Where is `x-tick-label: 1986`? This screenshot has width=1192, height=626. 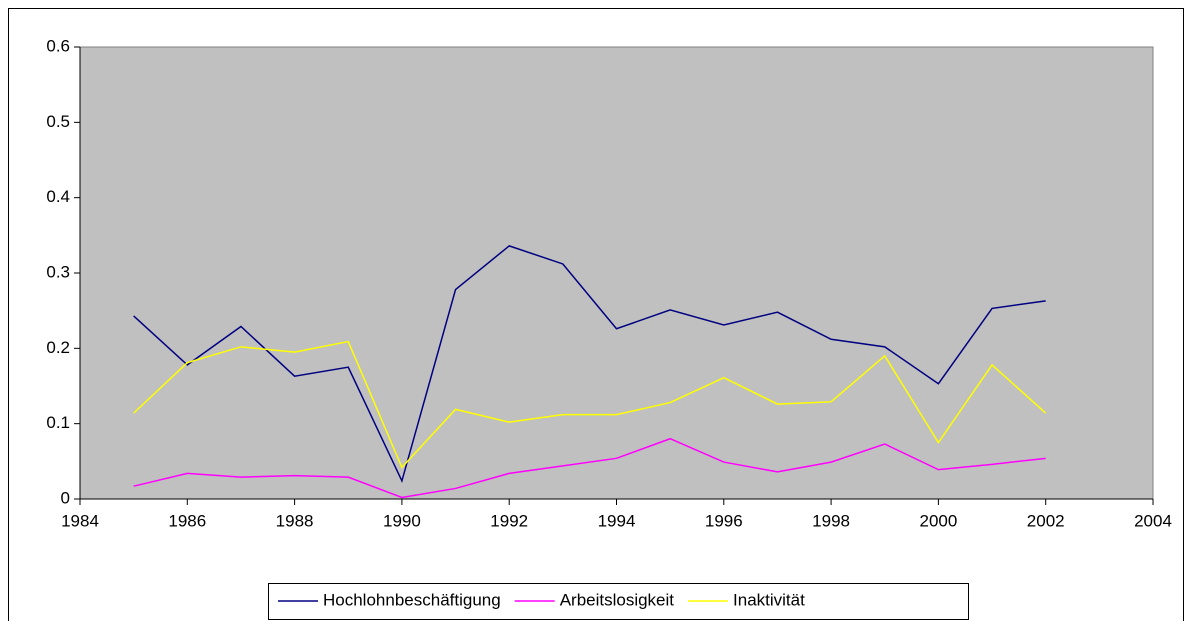
x-tick-label: 1986 is located at coordinates (187, 520).